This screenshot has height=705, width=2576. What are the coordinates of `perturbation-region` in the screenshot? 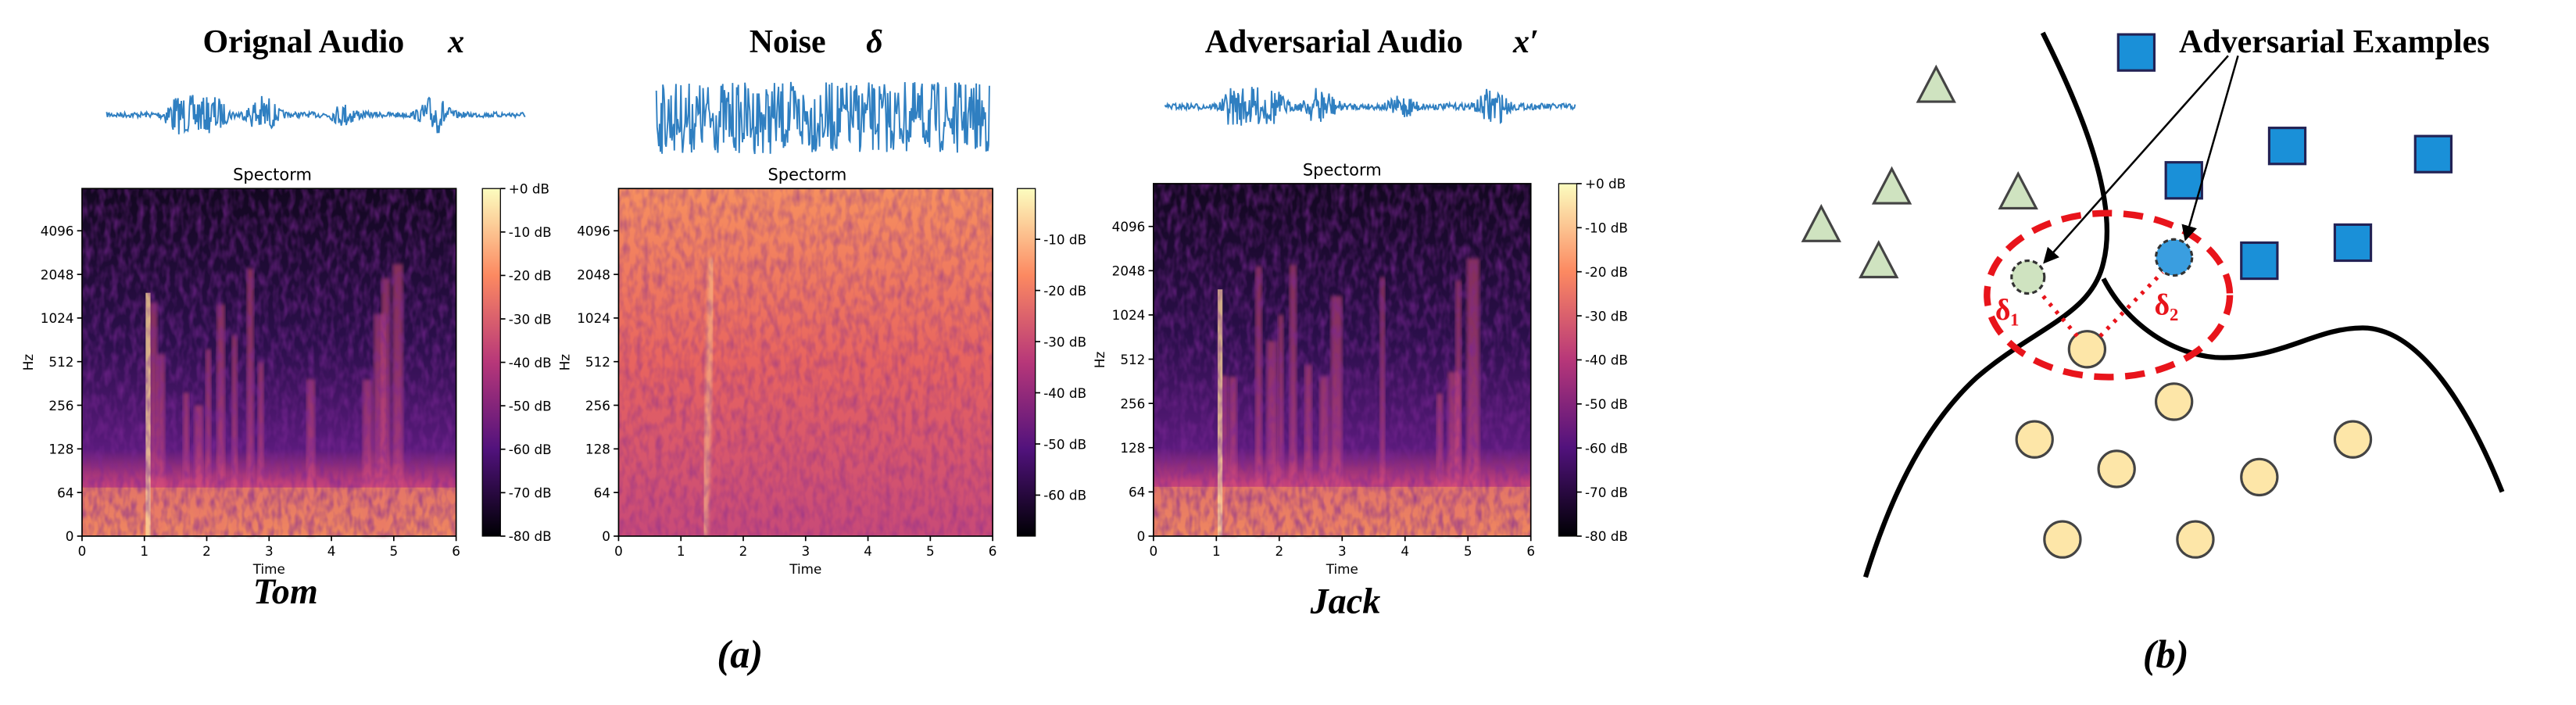 It's located at (2109, 295).